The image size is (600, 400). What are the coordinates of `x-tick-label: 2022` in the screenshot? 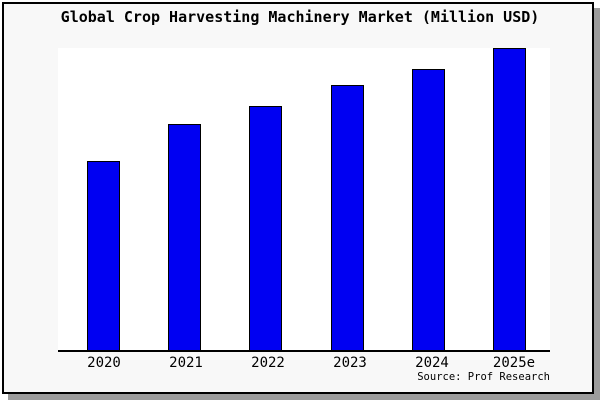 It's located at (268, 363).